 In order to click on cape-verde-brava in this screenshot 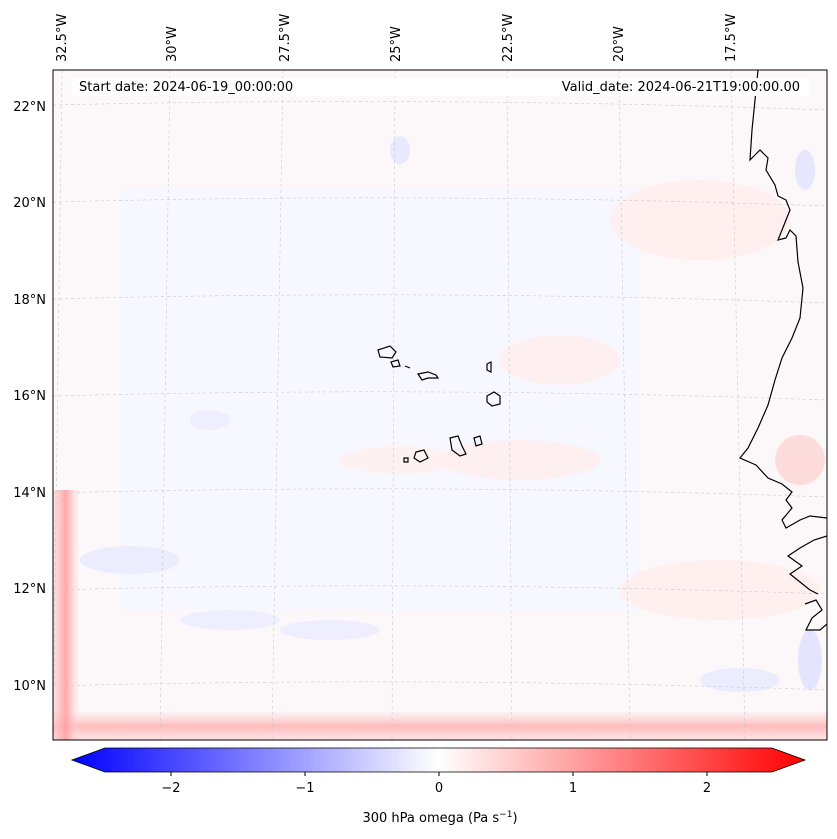, I will do `click(406, 460)`.